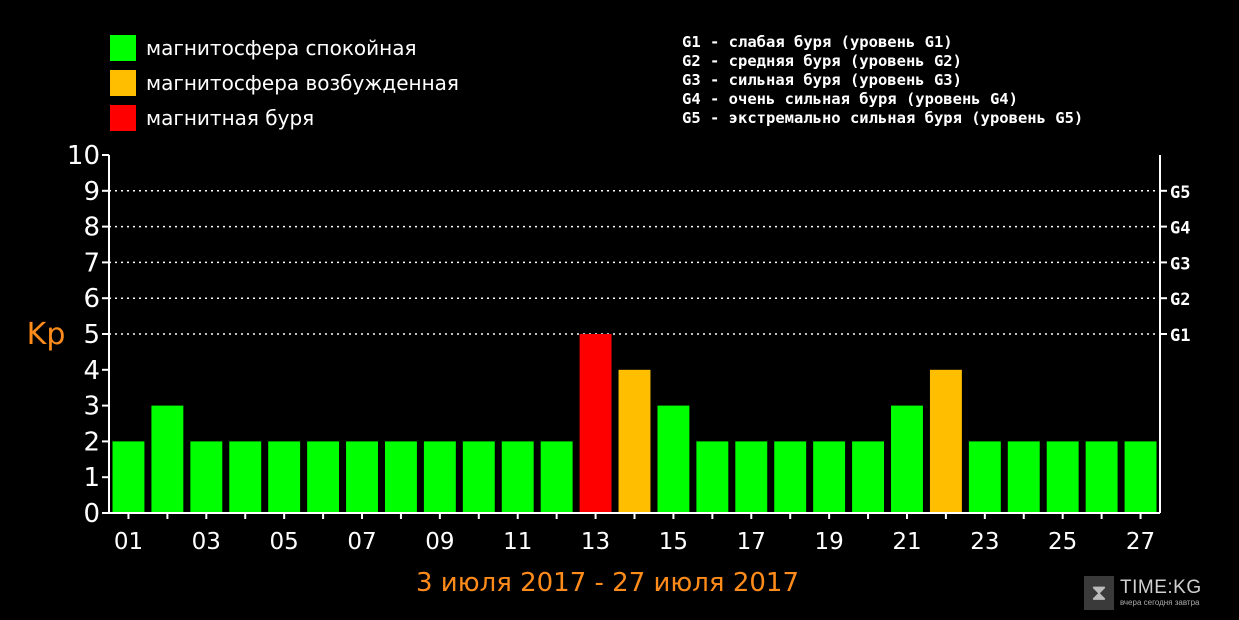  Describe the element at coordinates (91, 228) in the screenshot. I see `y-tick-label-8: 8` at that location.